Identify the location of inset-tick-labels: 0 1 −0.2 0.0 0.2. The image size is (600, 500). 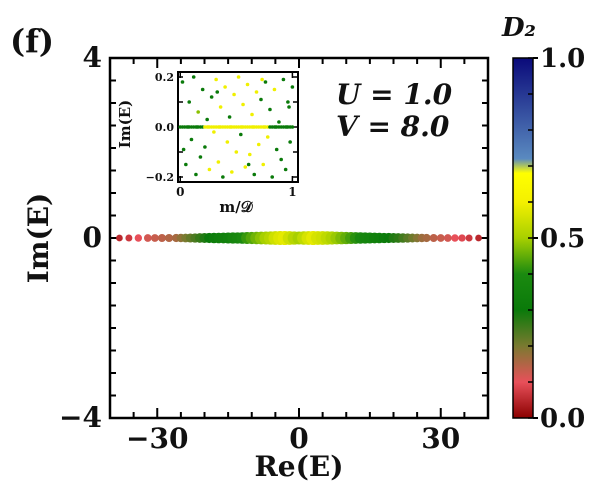
(221, 135).